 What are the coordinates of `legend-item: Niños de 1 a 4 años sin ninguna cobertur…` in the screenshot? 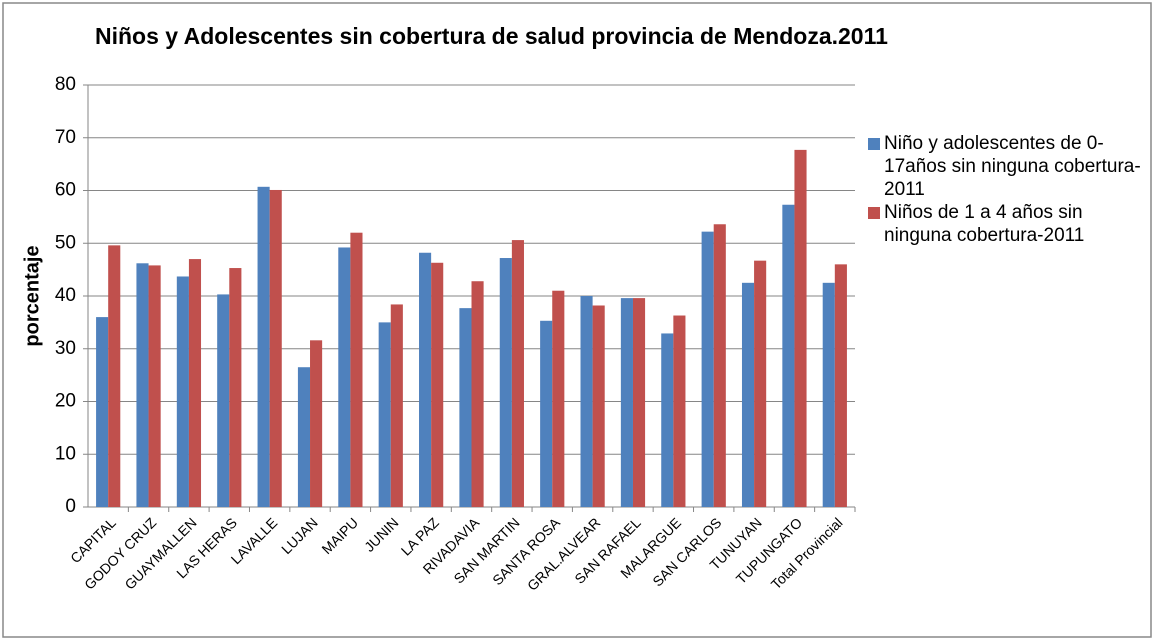 It's located at (1008, 224).